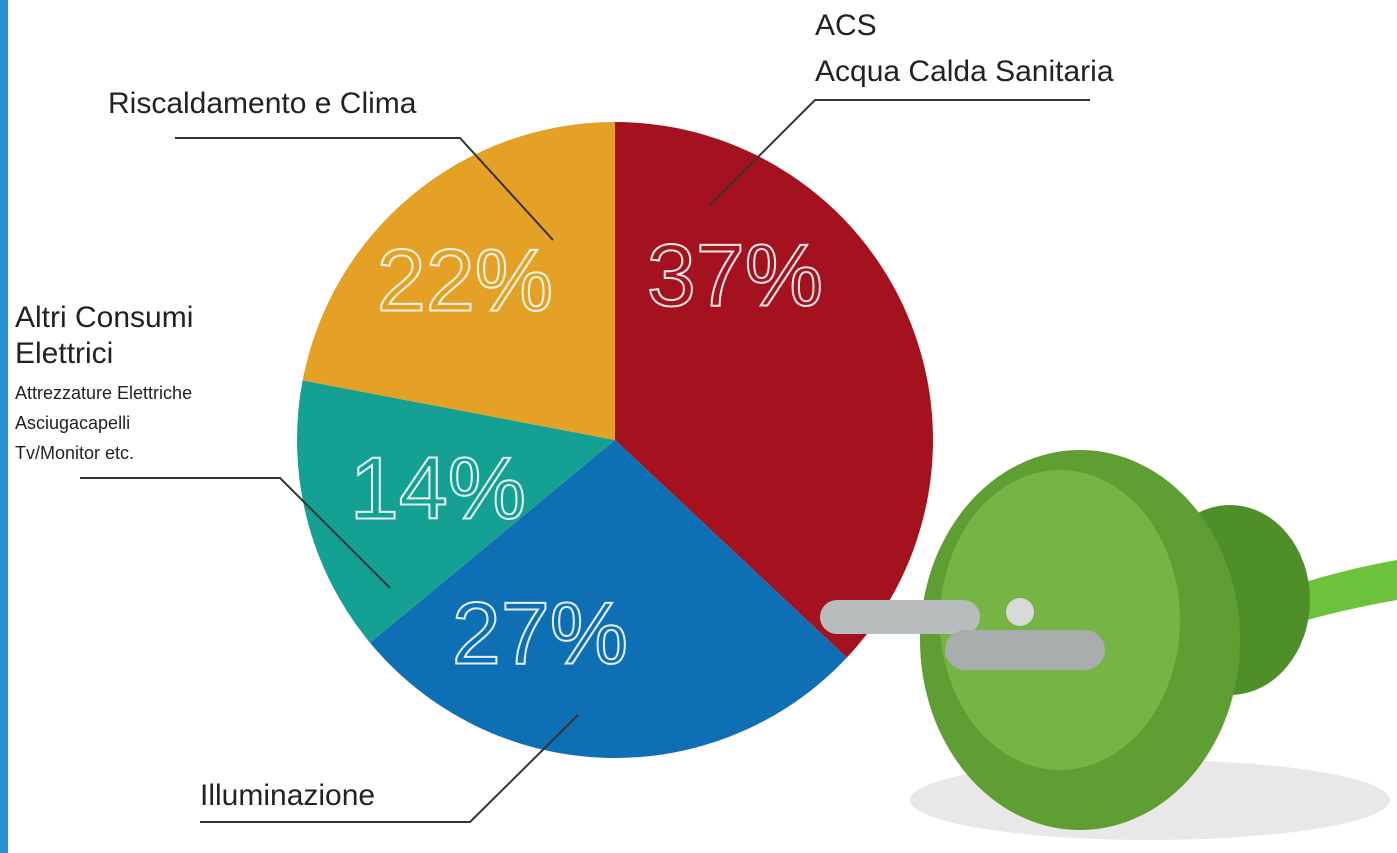 The width and height of the screenshot is (1397, 853). What do you see at coordinates (964, 71) in the screenshot?
I see `category-subtitle: Acqua Calda Sanitaria` at bounding box center [964, 71].